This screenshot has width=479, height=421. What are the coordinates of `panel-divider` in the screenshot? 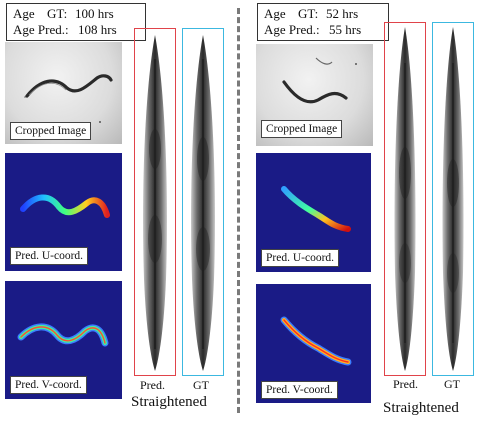 It's located at (238, 210).